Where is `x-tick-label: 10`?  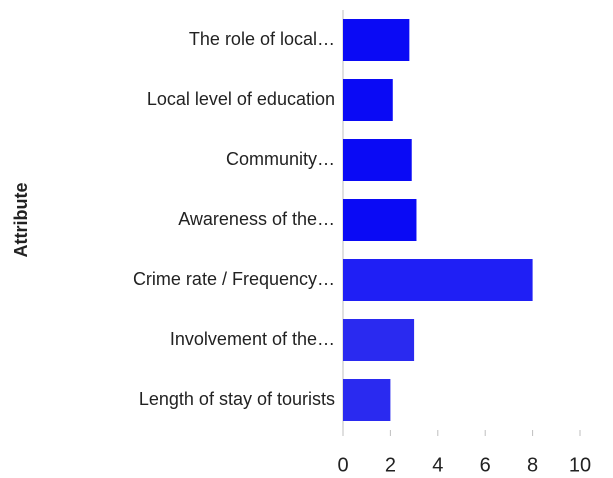 x-tick-label: 10 is located at coordinates (580, 465).